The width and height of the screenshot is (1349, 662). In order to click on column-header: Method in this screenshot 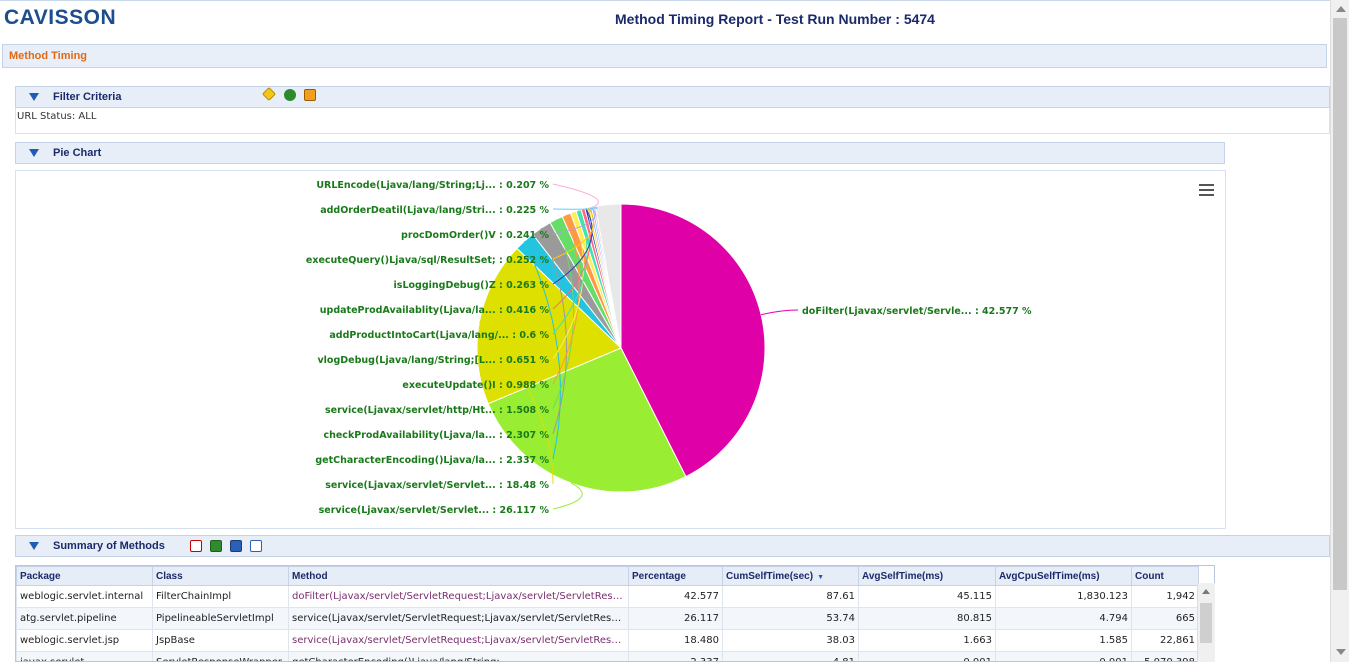, I will do `click(458, 576)`.